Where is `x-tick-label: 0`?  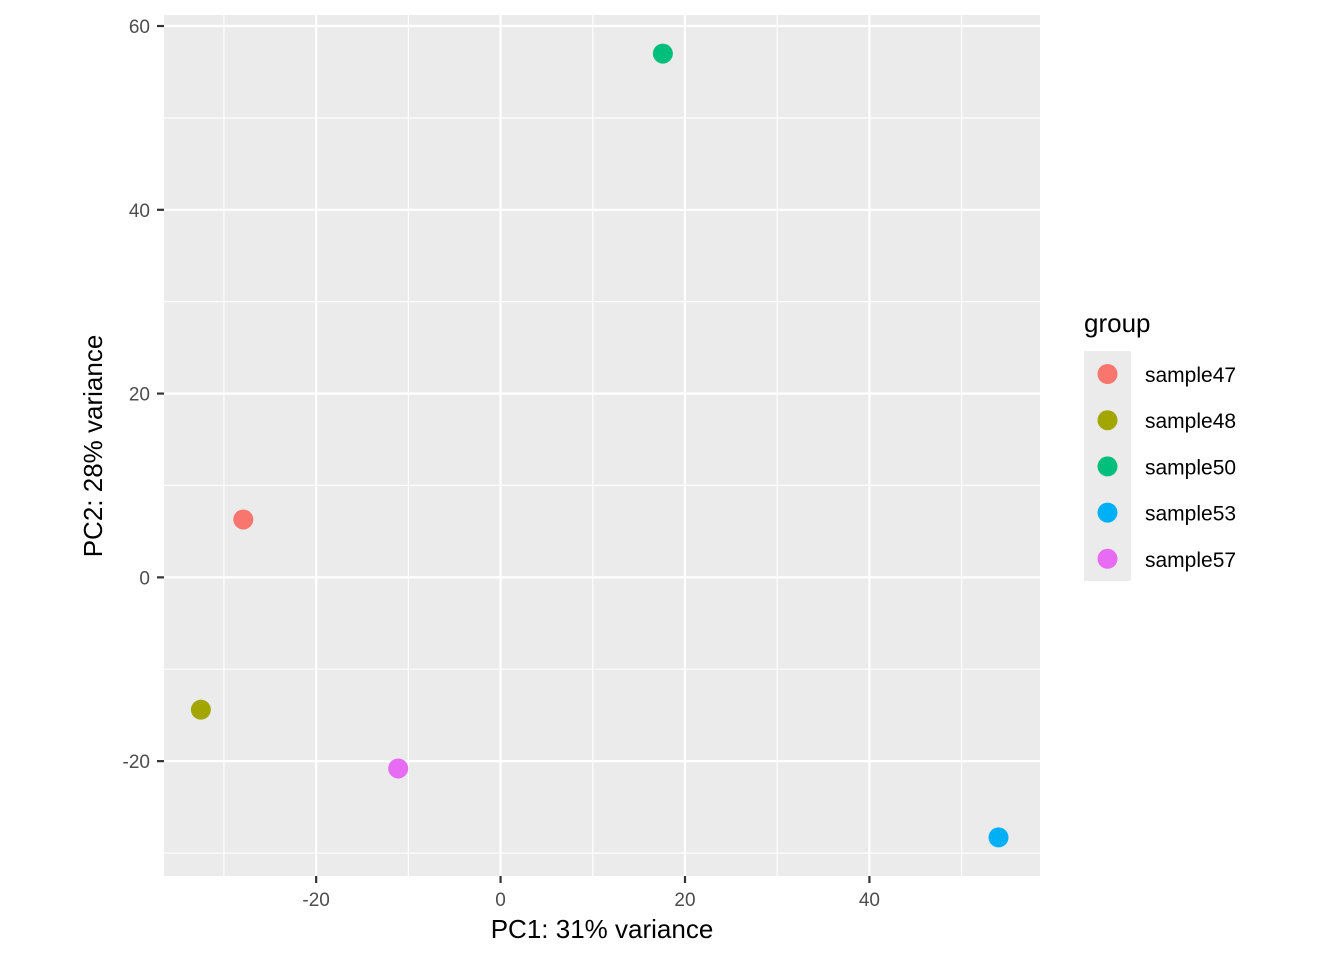
x-tick-label: 0 is located at coordinates (500, 900).